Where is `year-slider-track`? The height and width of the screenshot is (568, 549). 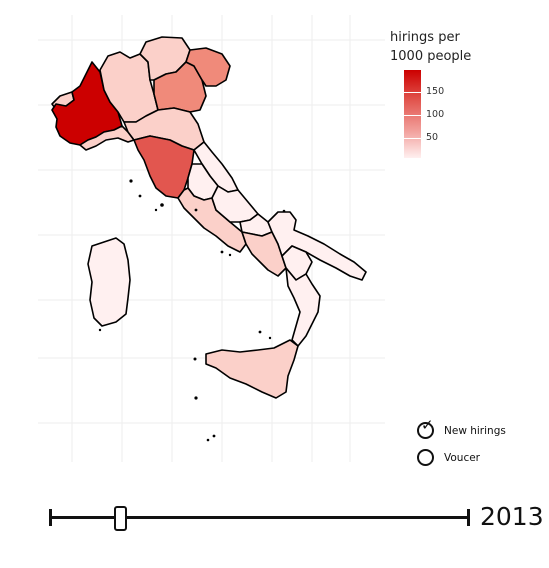 year-slider-track is located at coordinates (259, 517).